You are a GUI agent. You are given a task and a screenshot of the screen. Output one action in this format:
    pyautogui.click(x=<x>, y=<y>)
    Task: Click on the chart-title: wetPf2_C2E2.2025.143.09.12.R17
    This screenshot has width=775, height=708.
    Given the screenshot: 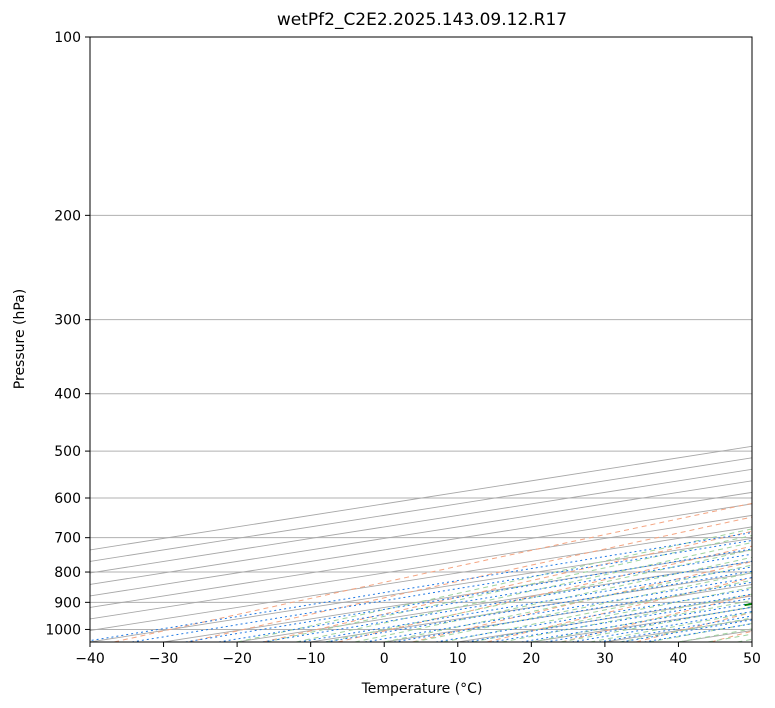 What is the action you would take?
    pyautogui.click(x=422, y=20)
    